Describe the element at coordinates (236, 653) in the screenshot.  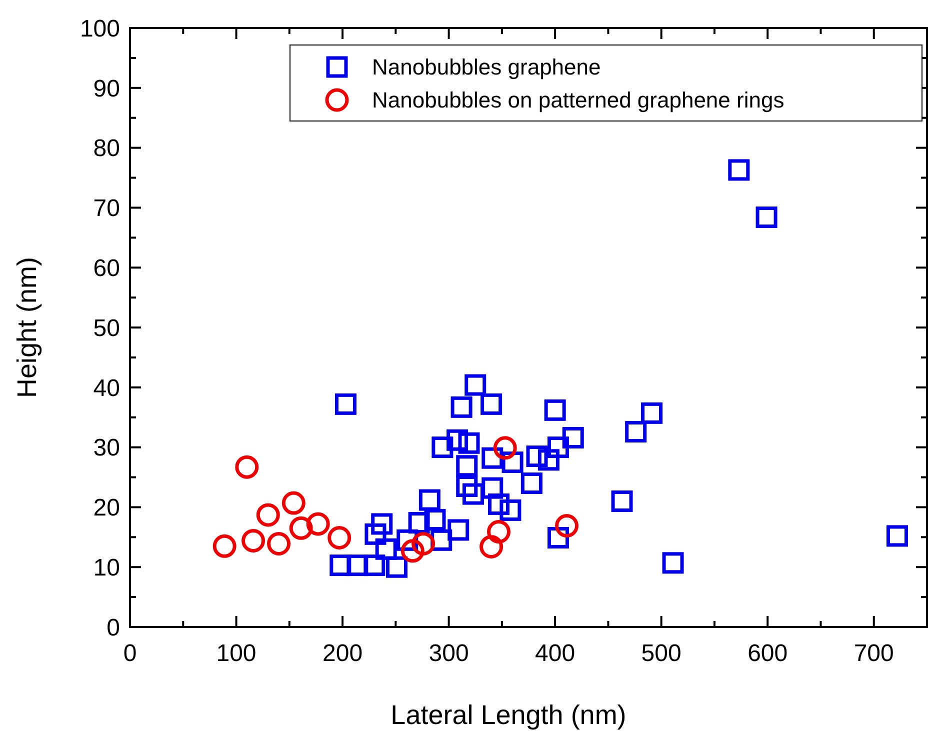
I see `x-tick-label: 100` at that location.